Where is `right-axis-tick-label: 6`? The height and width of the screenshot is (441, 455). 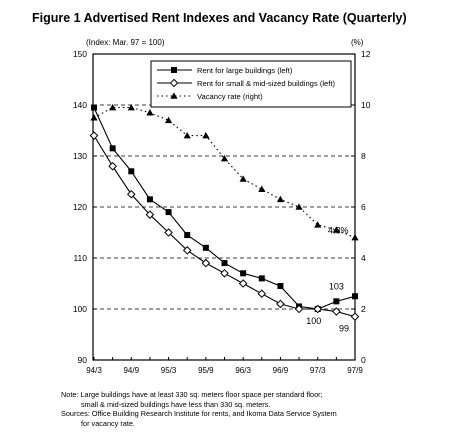 right-axis-tick-label: 6 is located at coordinates (363, 207).